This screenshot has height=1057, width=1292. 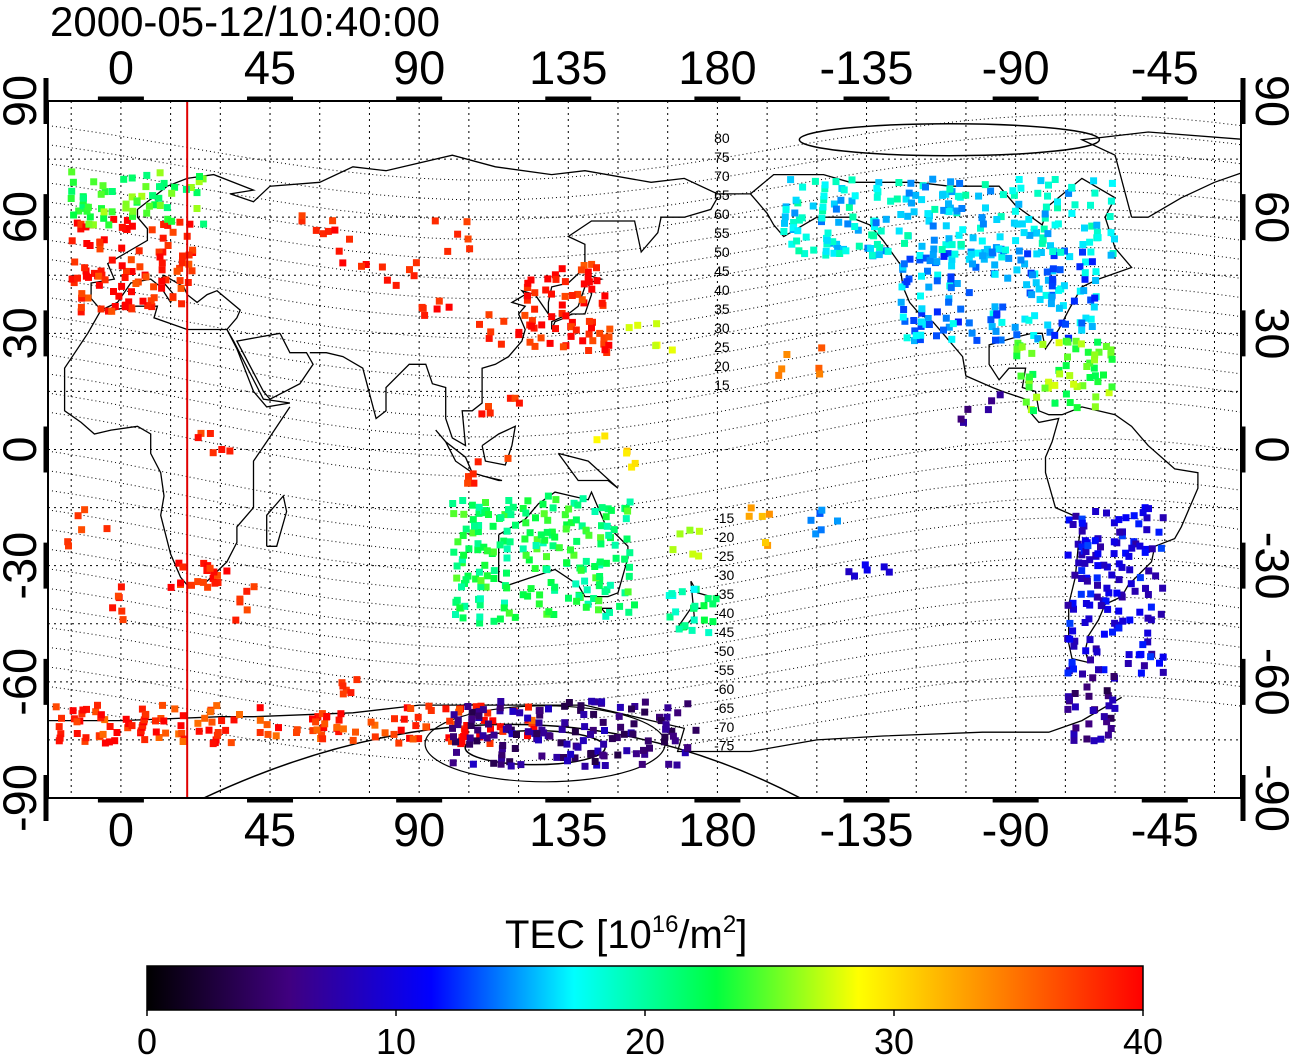 What do you see at coordinates (722, 366) in the screenshot?
I see `mlat-label: 20` at bounding box center [722, 366].